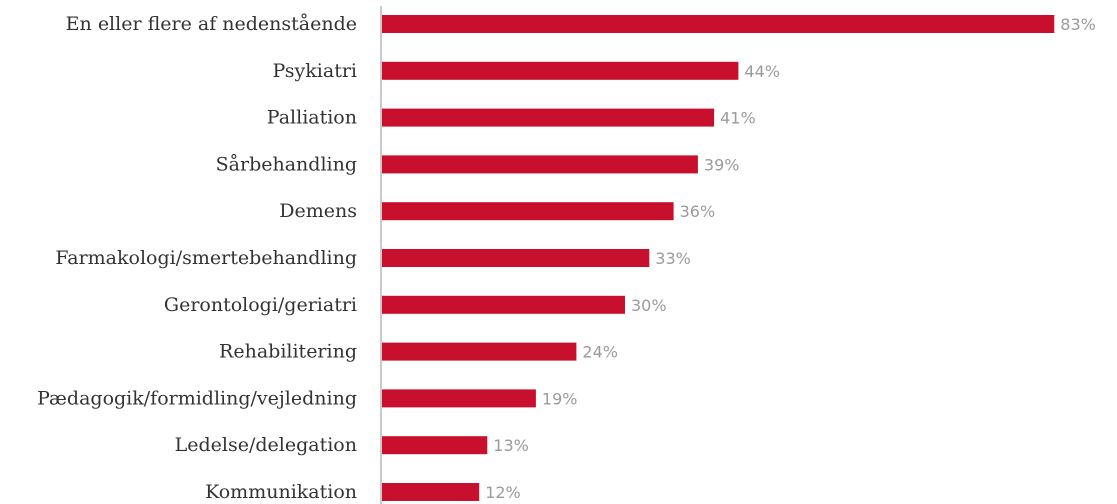  I want to click on value-label: 33%, so click(673, 258).